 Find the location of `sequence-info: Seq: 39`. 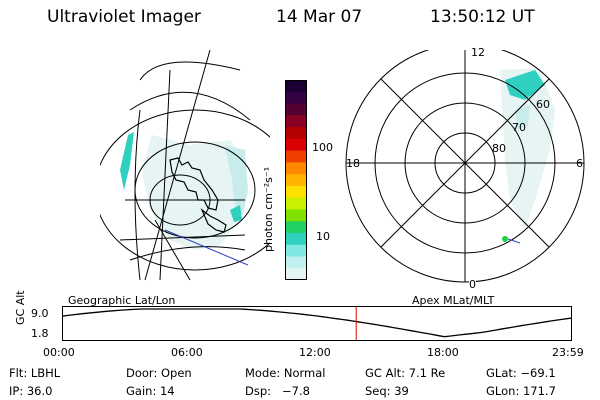

sequence-info: Seq: 39 is located at coordinates (387, 391).